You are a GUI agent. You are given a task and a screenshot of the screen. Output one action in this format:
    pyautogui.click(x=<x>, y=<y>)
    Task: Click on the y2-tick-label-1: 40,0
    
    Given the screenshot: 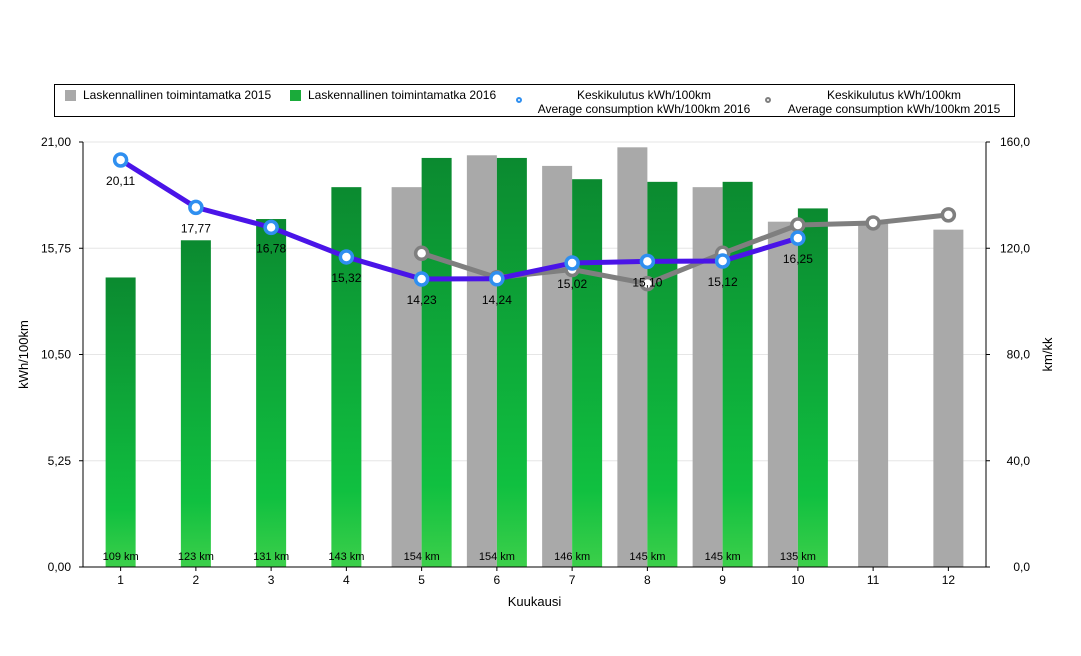 What is the action you would take?
    pyautogui.click(x=1019, y=461)
    